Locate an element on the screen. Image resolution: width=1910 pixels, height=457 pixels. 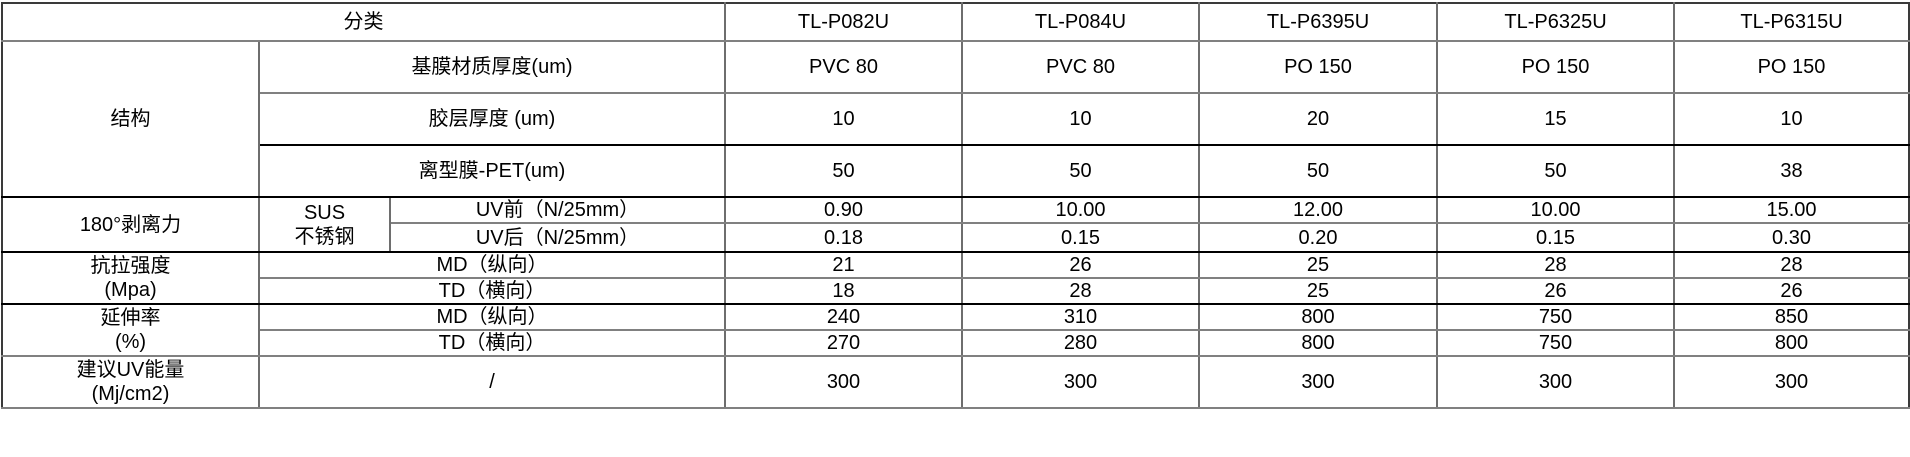
structure-group-label: 结构 is located at coordinates (130, 119).